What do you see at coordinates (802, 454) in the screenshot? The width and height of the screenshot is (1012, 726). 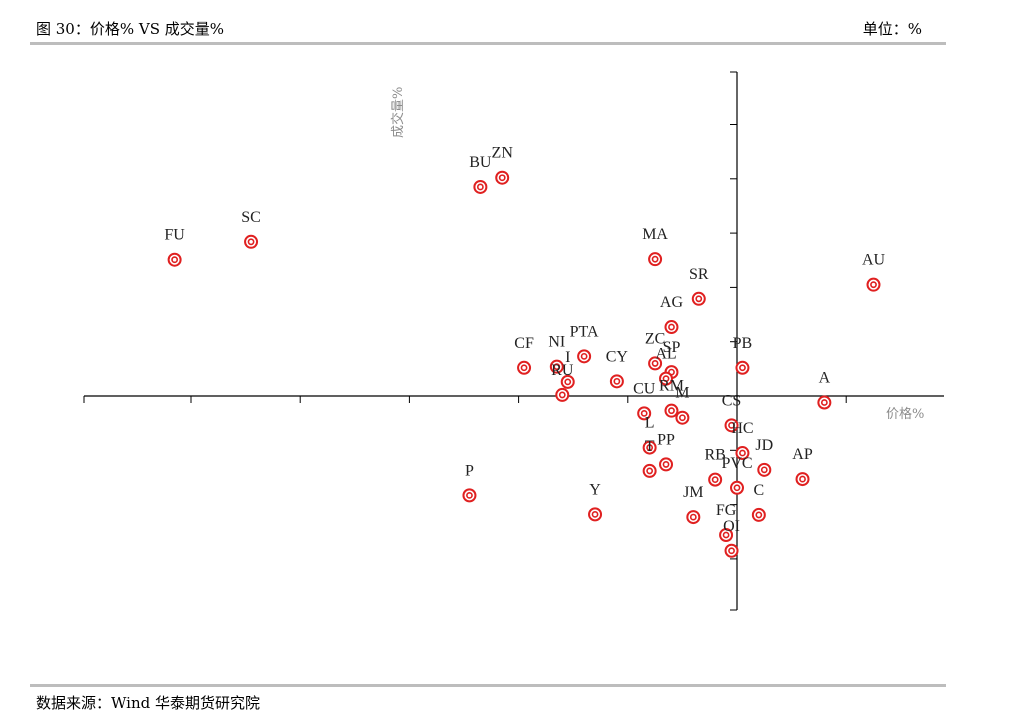 I see `point-label: AP` at bounding box center [802, 454].